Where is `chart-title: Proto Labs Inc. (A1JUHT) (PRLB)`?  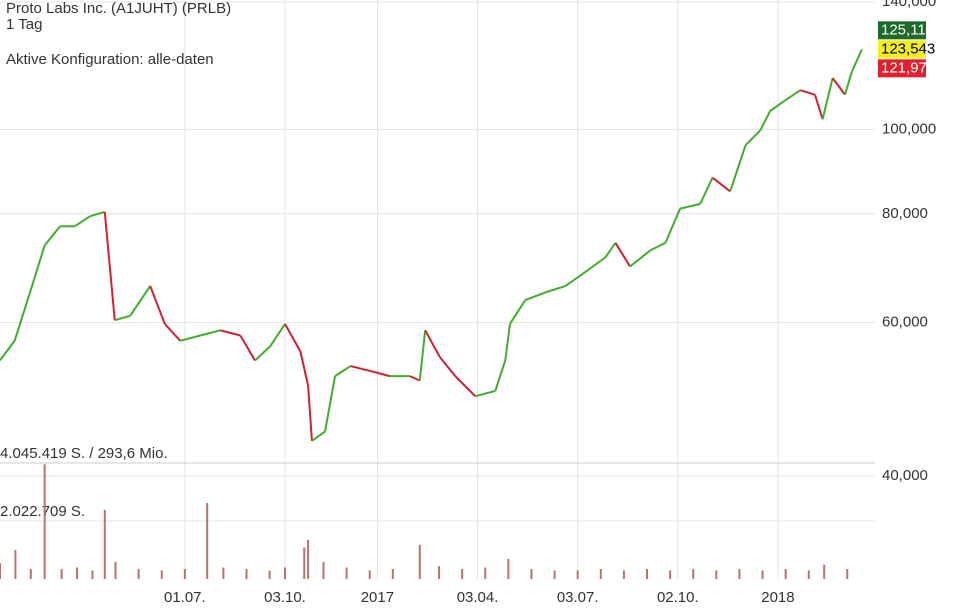 chart-title: Proto Labs Inc. (A1JUHT) (PRLB) is located at coordinates (118, 8).